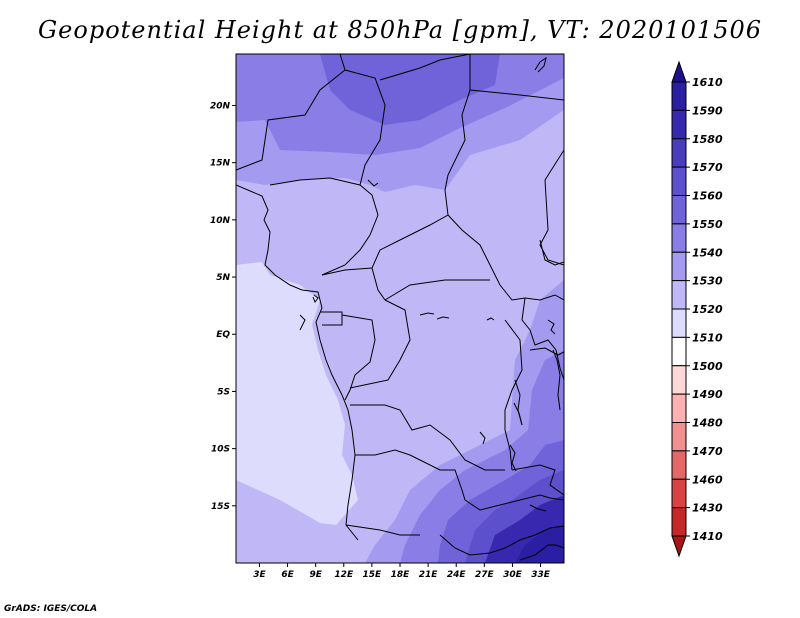 This screenshot has width=800, height=618. I want to click on footer-credit: GrADS: IGES/COLA, so click(51, 609).